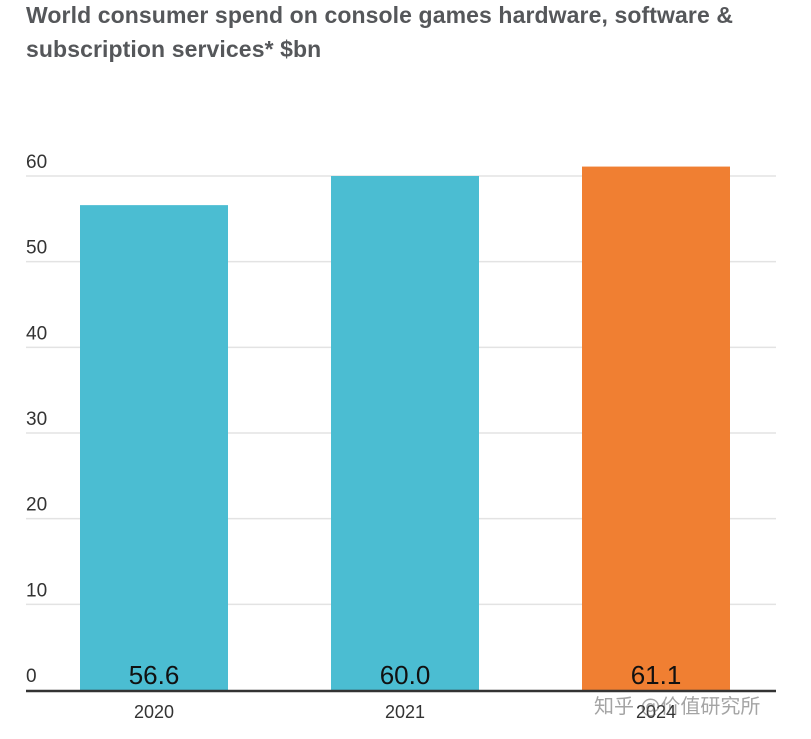 This screenshot has width=811, height=739. Describe the element at coordinates (656, 712) in the screenshot. I see `x-tick-label: 2024` at that location.